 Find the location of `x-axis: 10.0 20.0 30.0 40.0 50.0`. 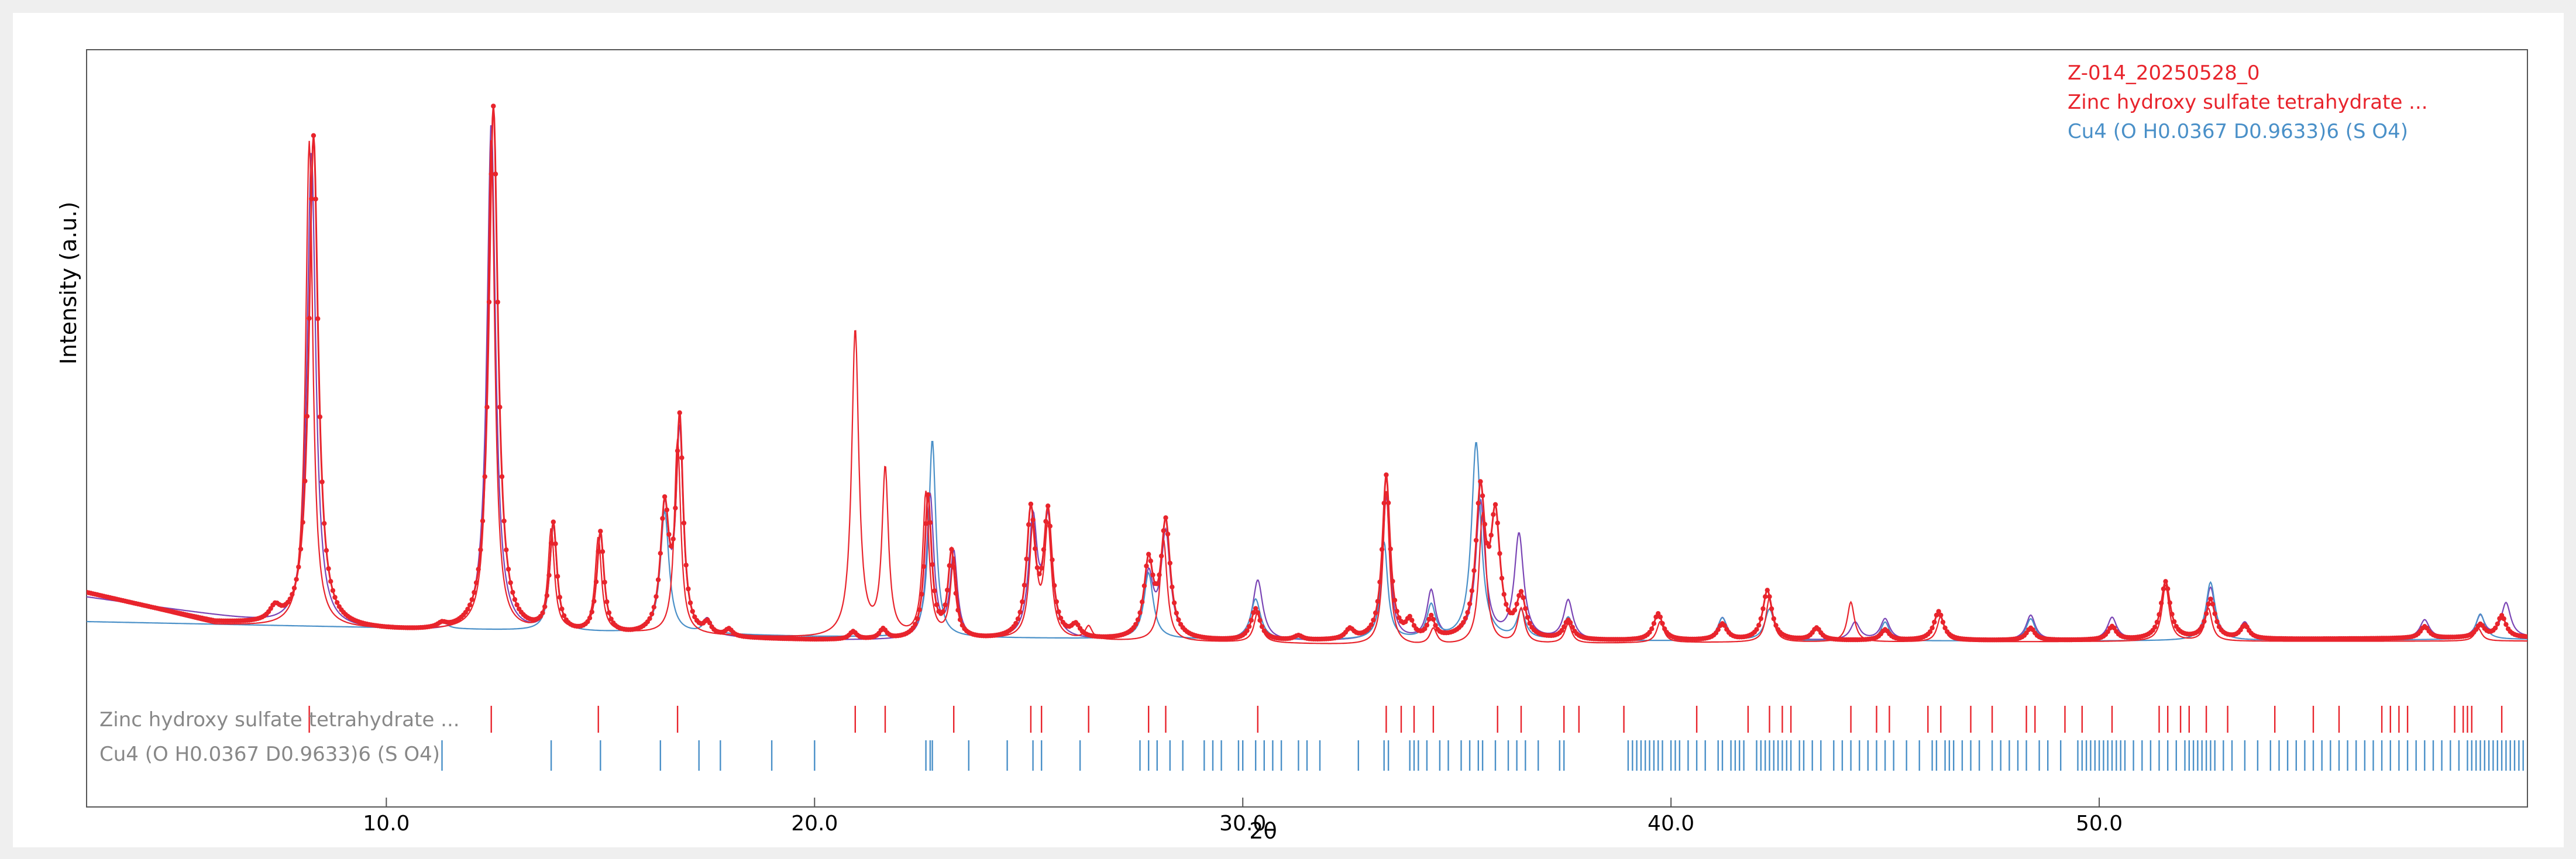

x-axis: 10.0 20.0 30.0 40.0 50.0 is located at coordinates (1243, 817).